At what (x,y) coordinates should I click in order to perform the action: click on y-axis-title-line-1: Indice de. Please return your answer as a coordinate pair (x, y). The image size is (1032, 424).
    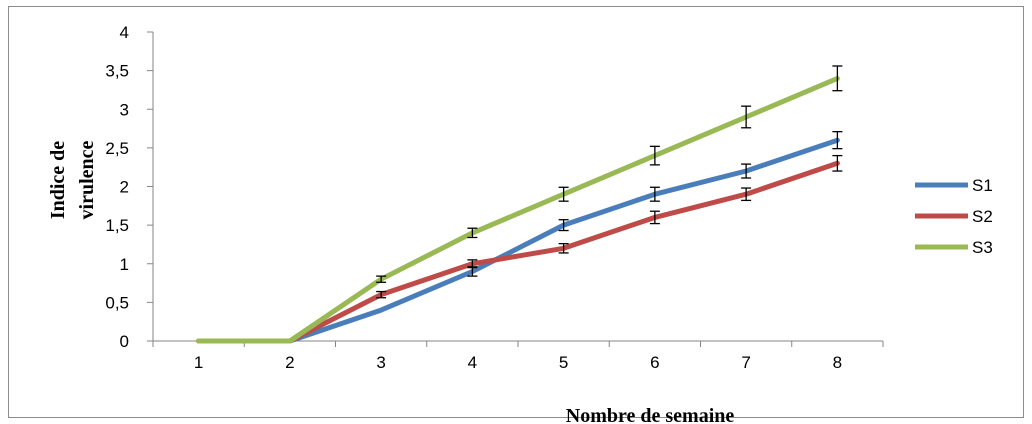
    Looking at the image, I should click on (58, 180).